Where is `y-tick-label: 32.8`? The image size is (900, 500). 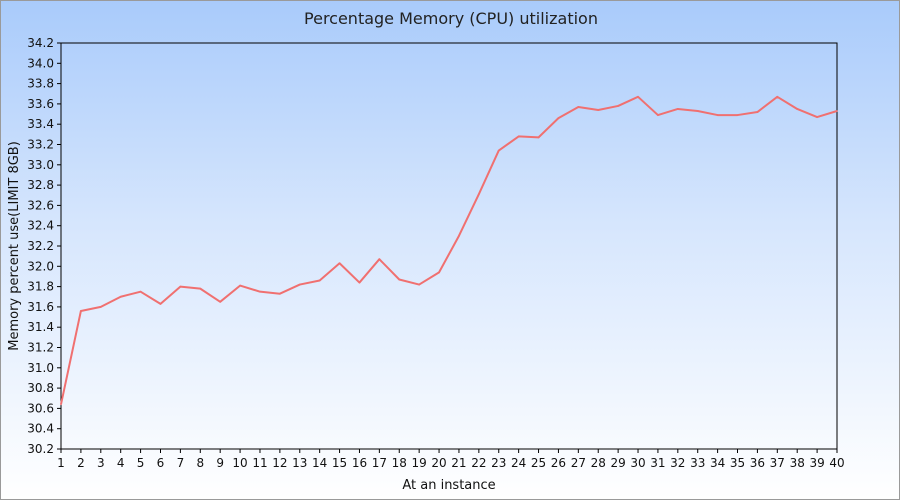
y-tick-label: 32.8 is located at coordinates (40, 185).